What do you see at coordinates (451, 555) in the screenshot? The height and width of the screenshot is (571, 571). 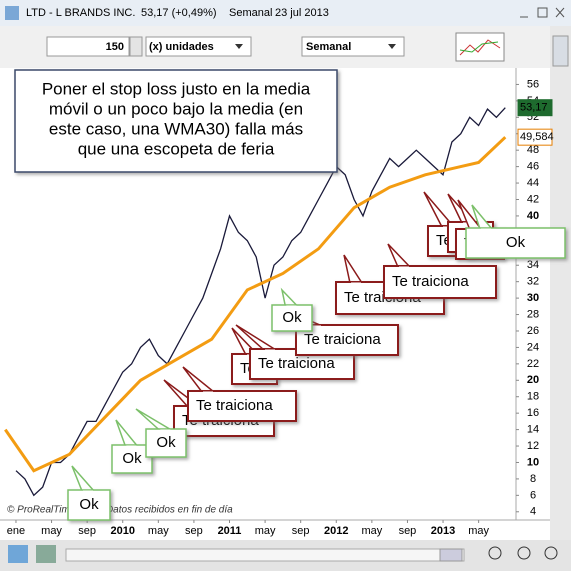 I see `scroll-thumb` at bounding box center [451, 555].